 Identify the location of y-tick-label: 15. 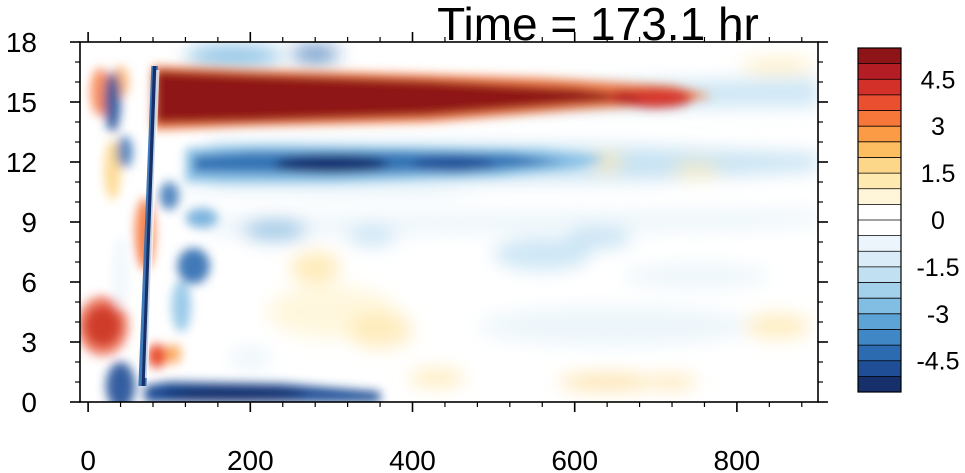
(21, 102).